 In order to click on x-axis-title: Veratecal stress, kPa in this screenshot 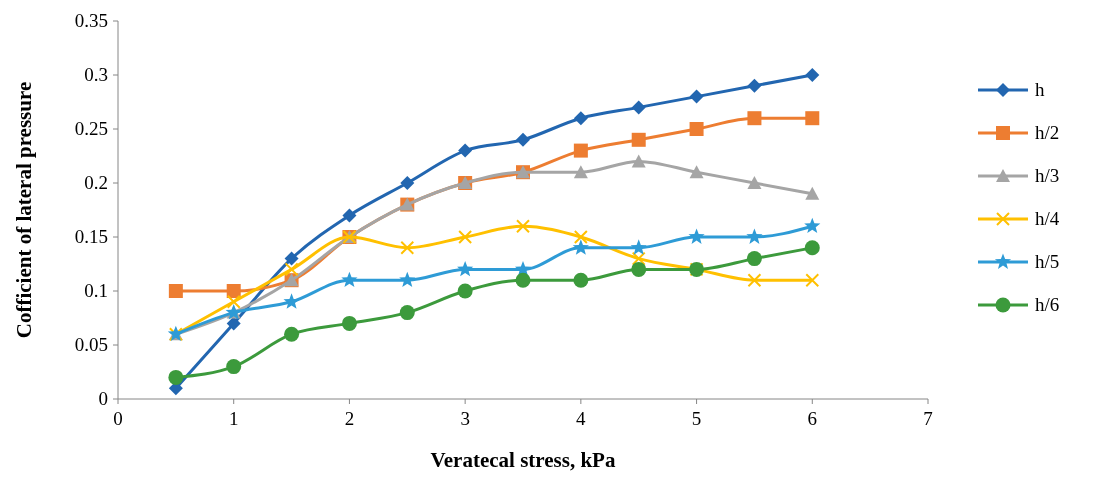, I will do `click(523, 460)`.